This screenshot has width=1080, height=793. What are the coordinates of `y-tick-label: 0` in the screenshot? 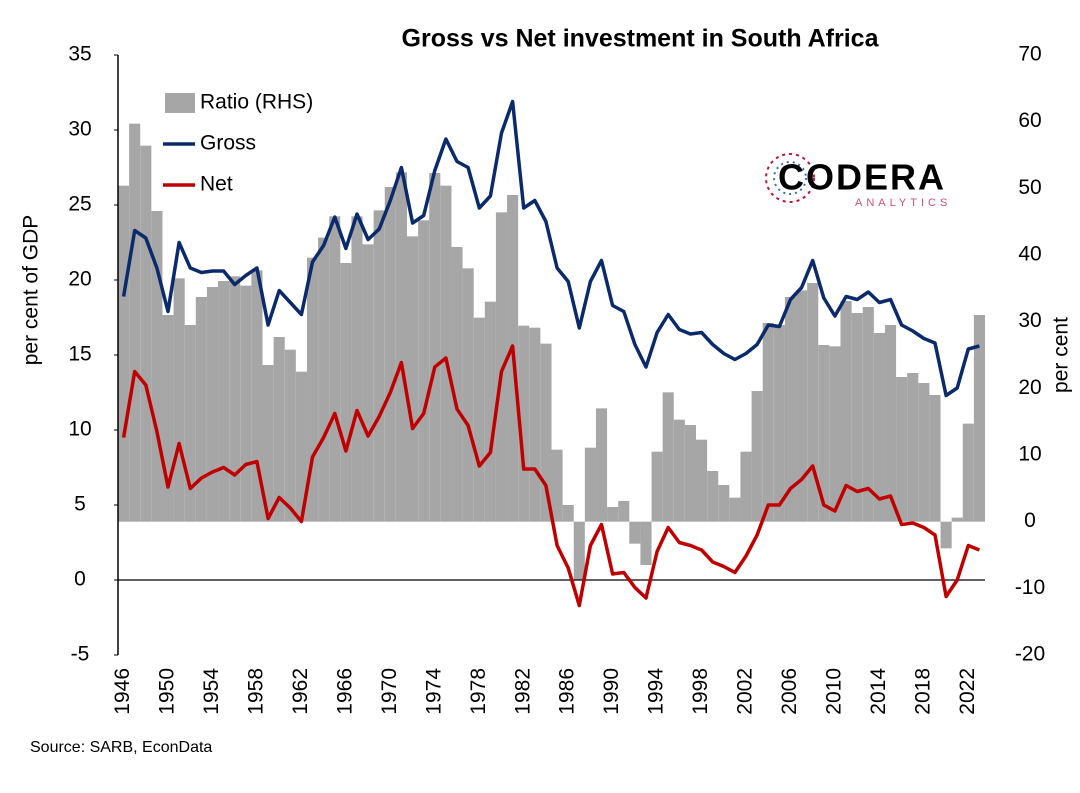 It's located at (80, 579).